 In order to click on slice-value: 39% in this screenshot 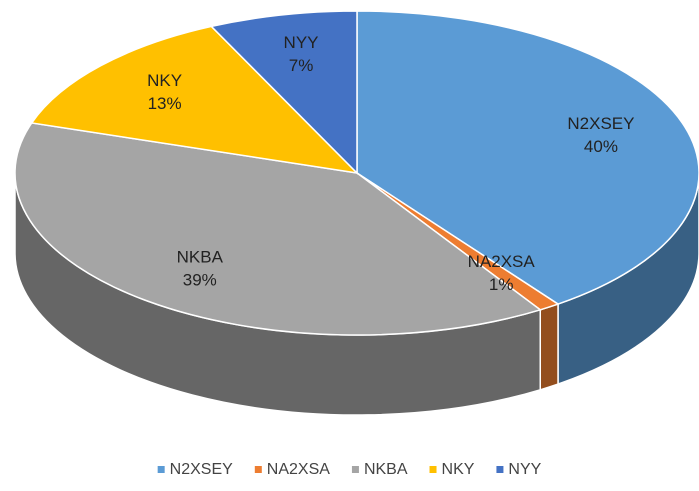, I will do `click(200, 279)`.